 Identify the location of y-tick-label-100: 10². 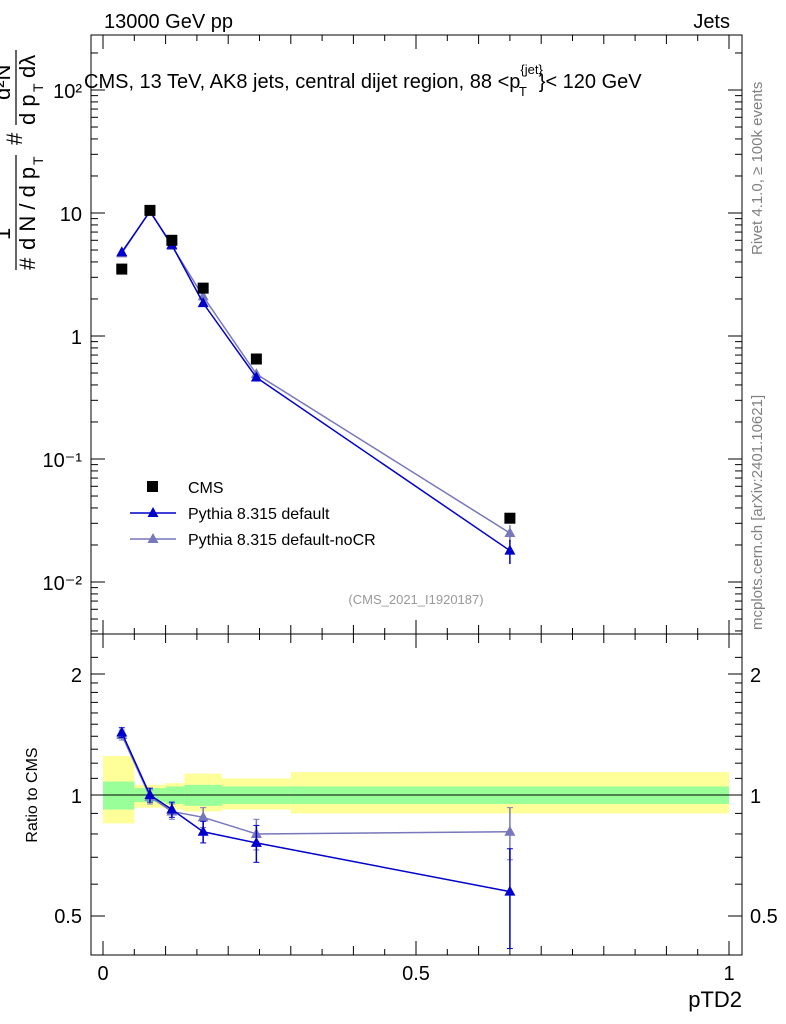
(67, 92).